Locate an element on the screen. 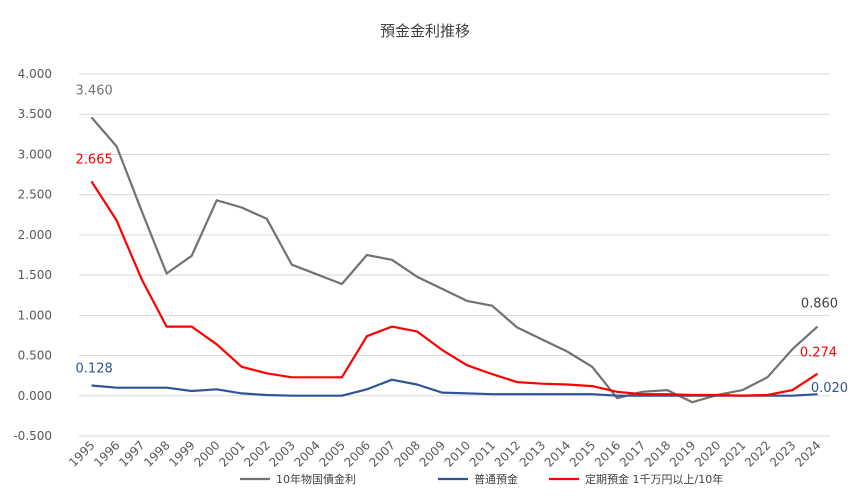 Image resolution: width=850 pixels, height=496 pixels. x-tick-label: 2005 is located at coordinates (331, 453).